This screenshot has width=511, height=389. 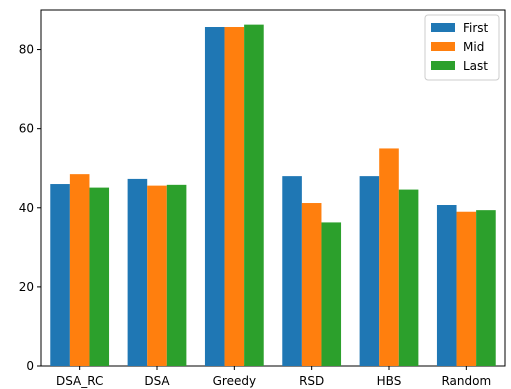 What do you see at coordinates (369, 271) in the screenshot?
I see `bar-hbs-first` at bounding box center [369, 271].